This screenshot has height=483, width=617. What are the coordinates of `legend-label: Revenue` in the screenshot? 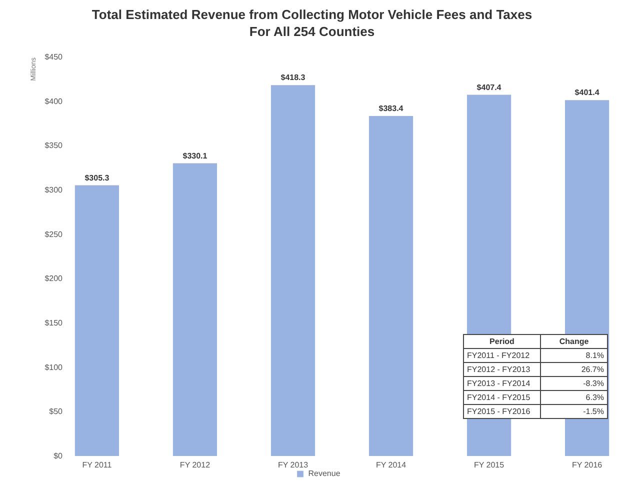 It's located at (324, 473).